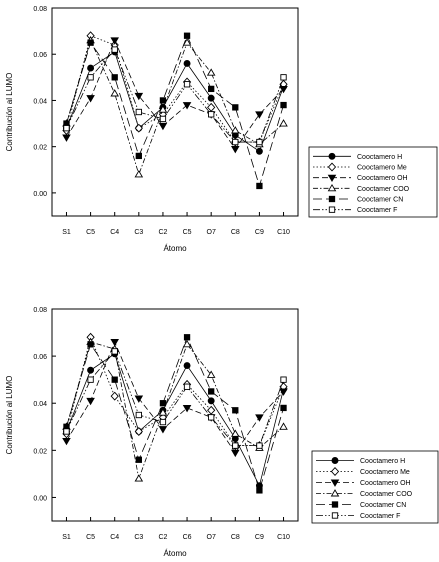 This screenshot has height=562, width=439. Describe the element at coordinates (40, 404) in the screenshot. I see `y-tick-label: 0.04` at that location.